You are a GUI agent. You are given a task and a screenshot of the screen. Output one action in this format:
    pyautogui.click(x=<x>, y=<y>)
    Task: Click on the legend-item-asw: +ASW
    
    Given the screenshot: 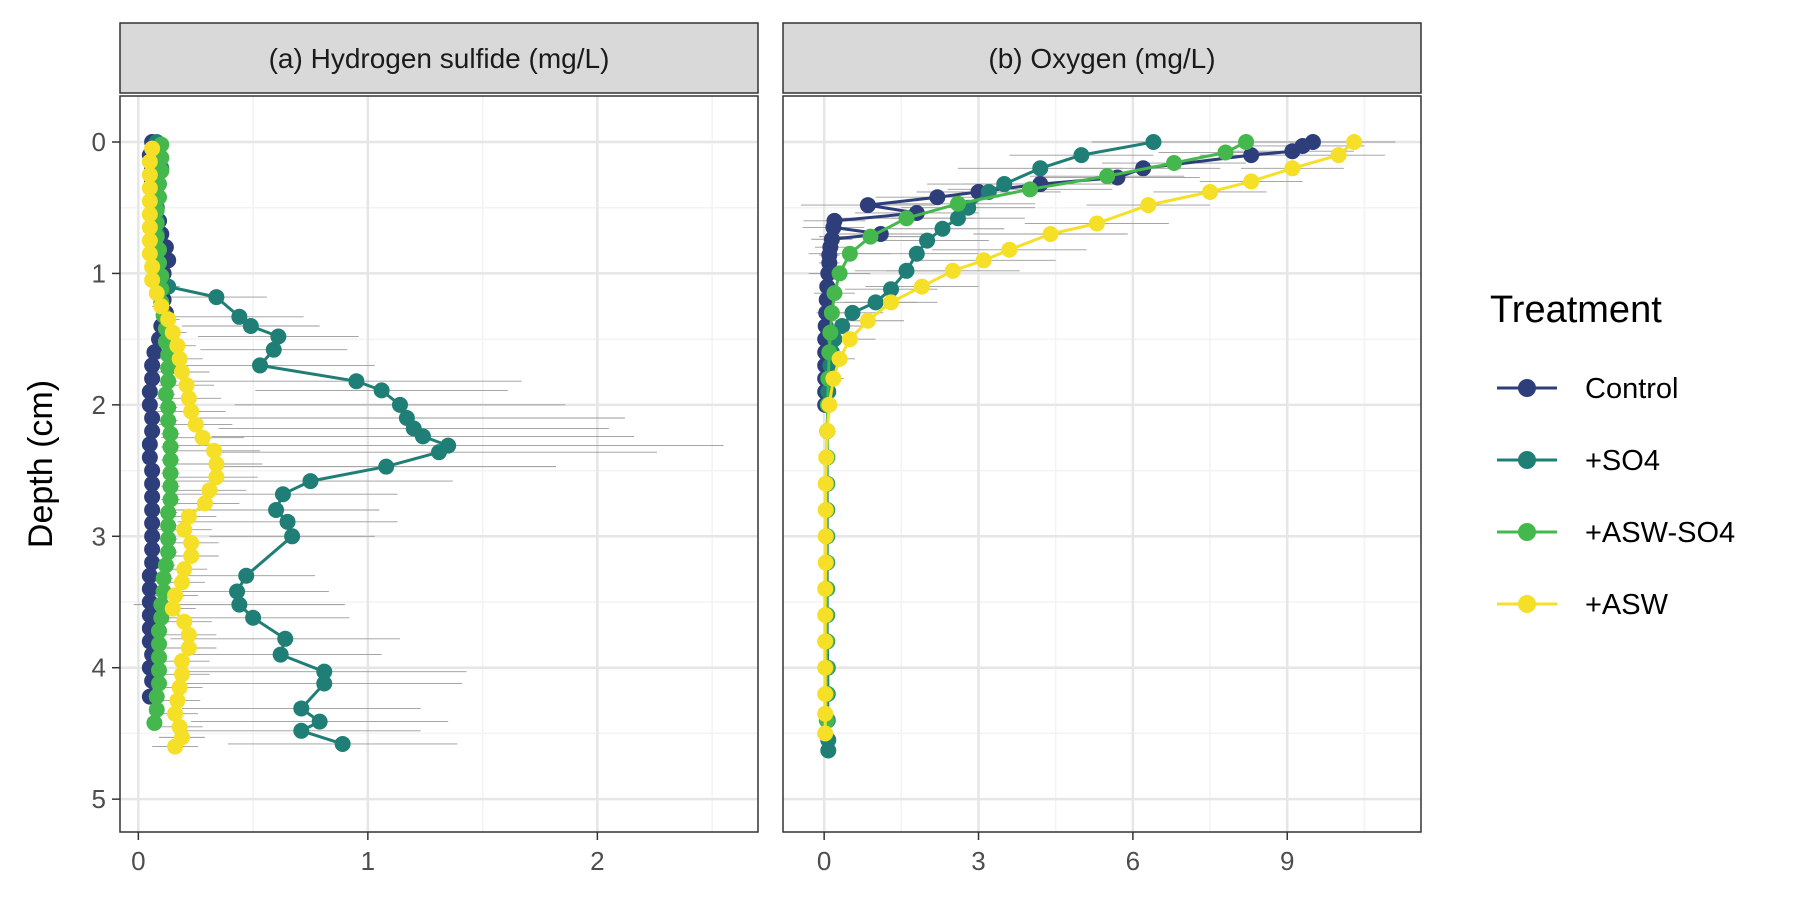 What is the action you would take?
    pyautogui.click(x=1583, y=605)
    